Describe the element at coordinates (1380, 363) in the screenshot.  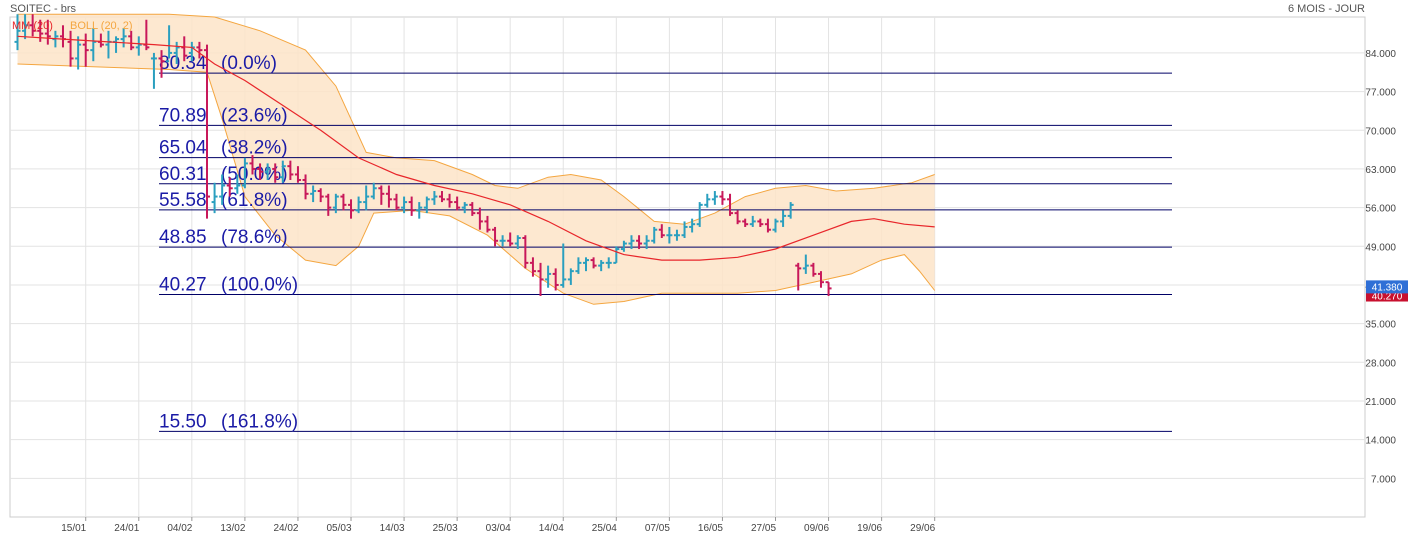
I see `y-tick-label: 28.000` at that location.